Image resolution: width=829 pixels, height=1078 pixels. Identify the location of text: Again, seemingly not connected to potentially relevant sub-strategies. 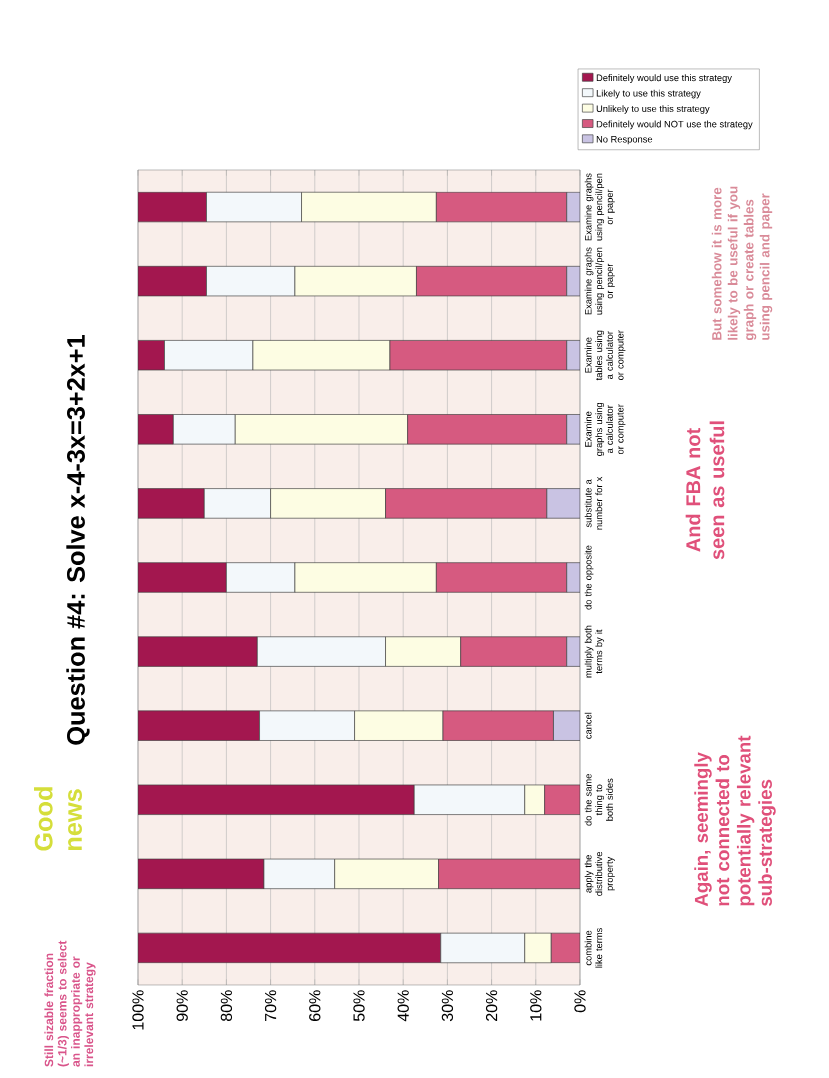
(735, 821).